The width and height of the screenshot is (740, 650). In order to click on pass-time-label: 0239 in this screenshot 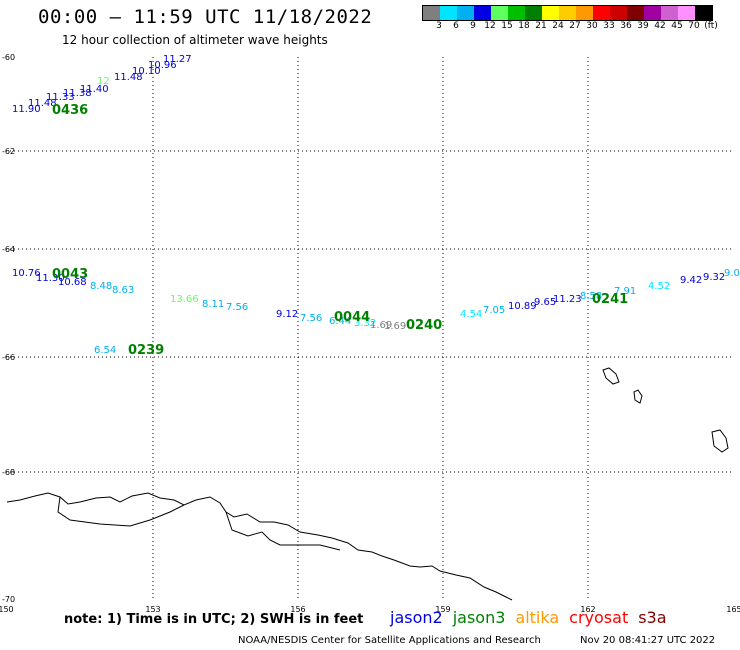, I will do `click(146, 350)`.